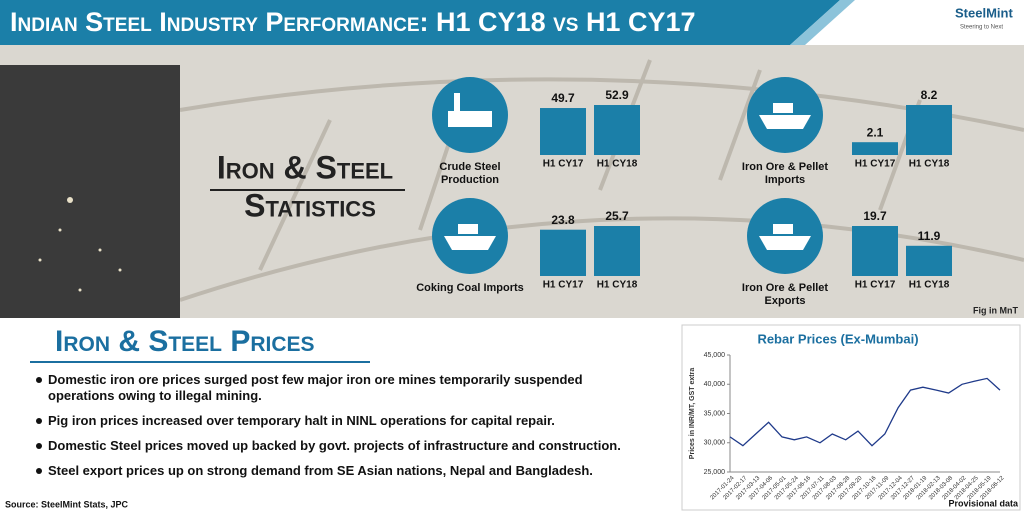 The image size is (1024, 512). What do you see at coordinates (875, 132) in the screenshot?
I see `value-label: 2.1` at bounding box center [875, 132].